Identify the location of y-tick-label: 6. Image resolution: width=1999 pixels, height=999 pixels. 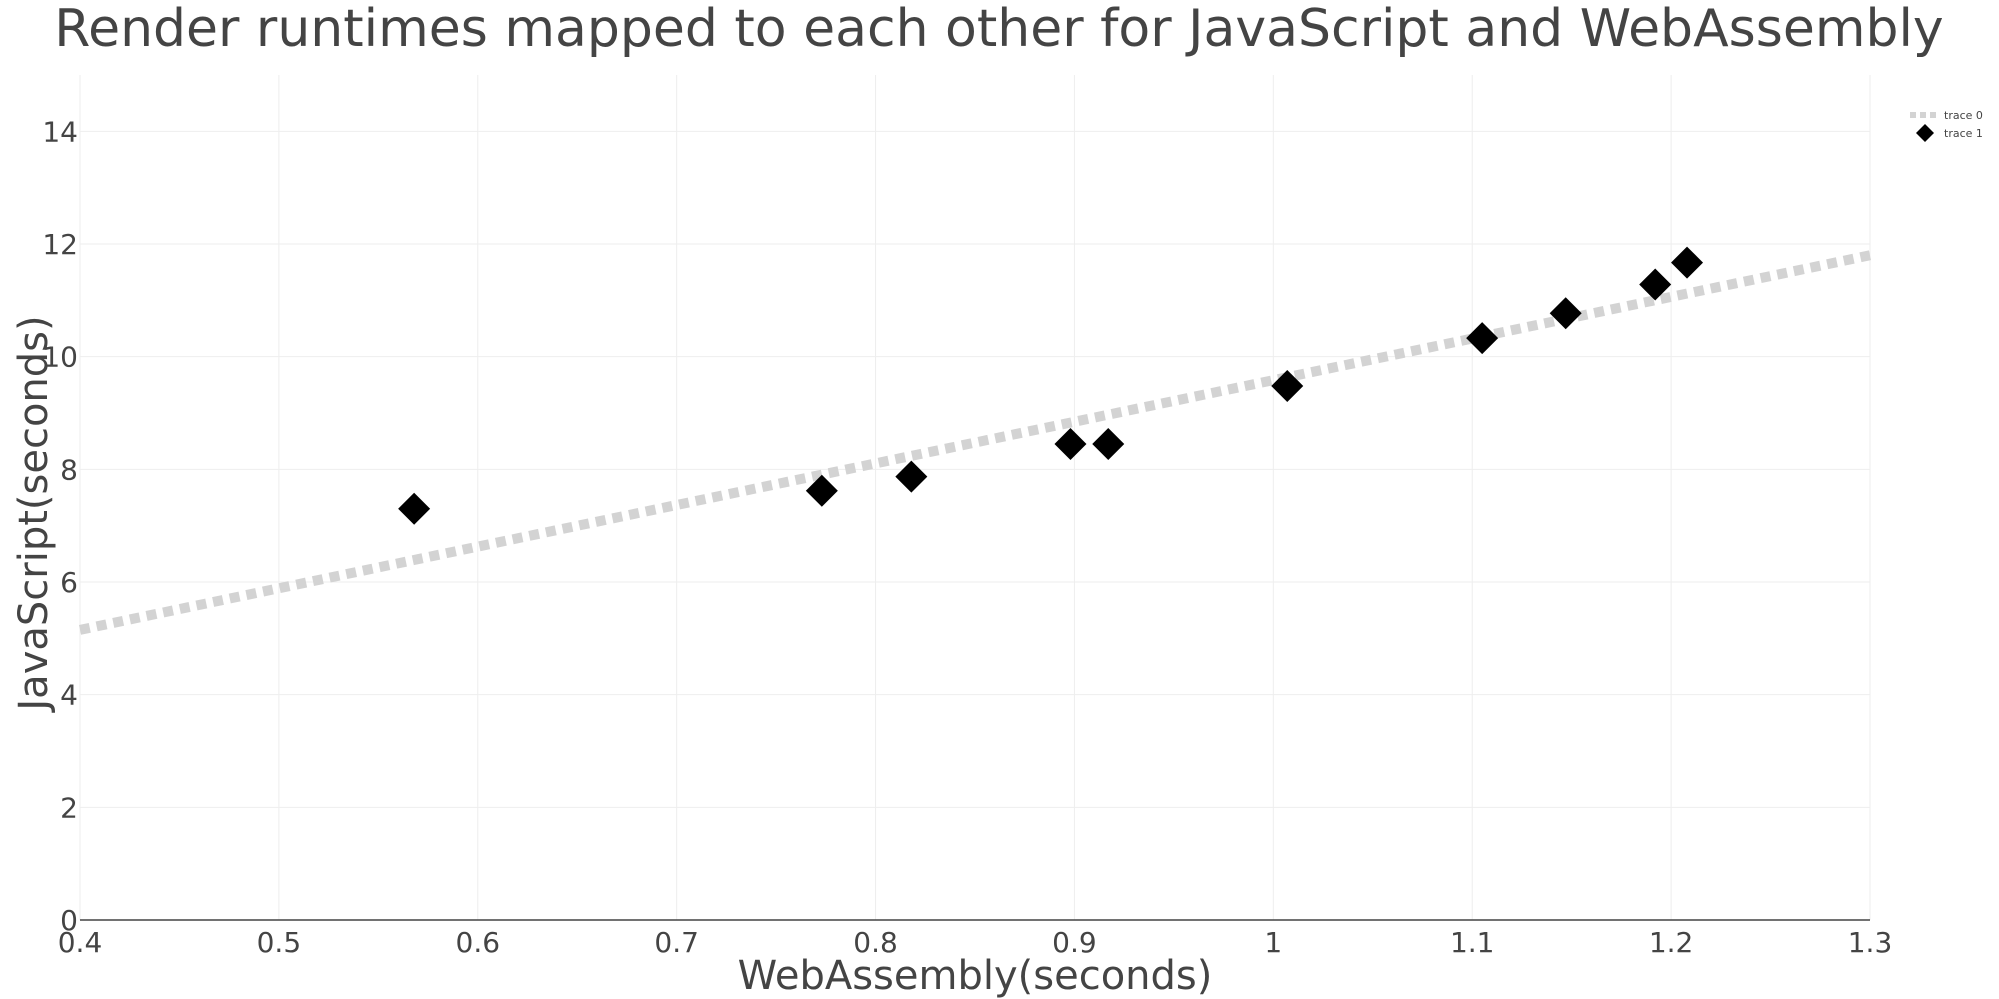
(69, 582).